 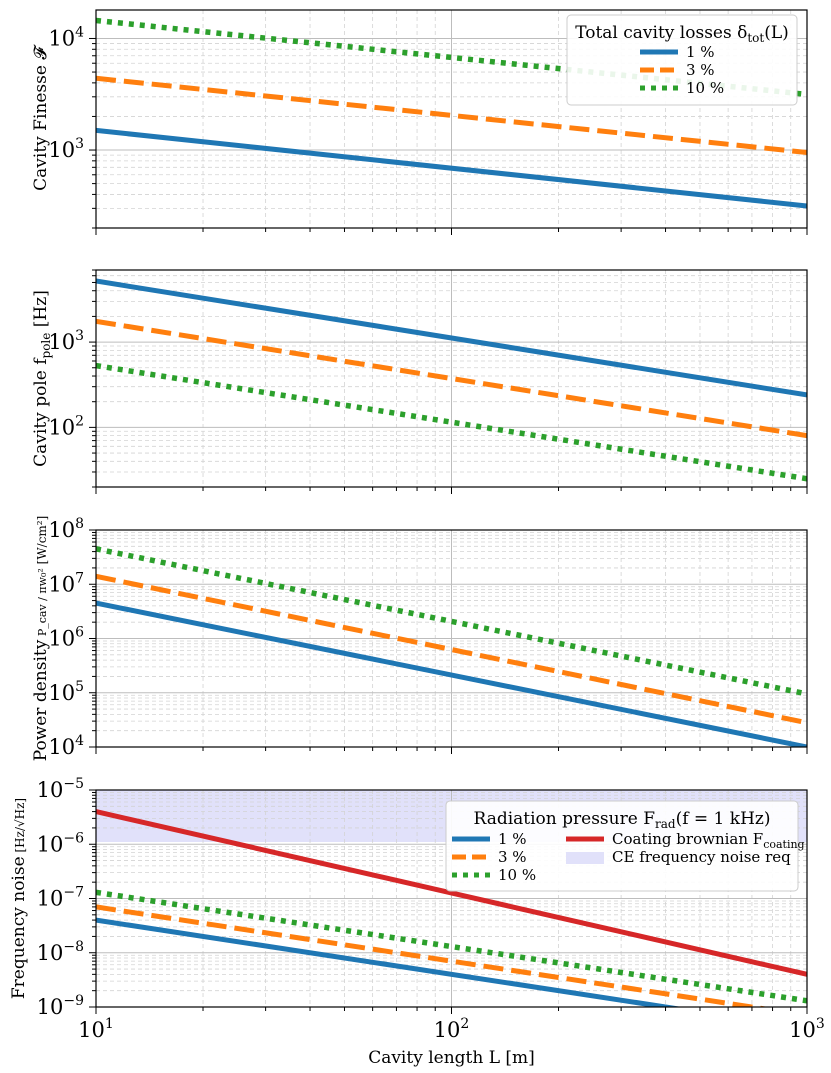 What do you see at coordinates (66, 583) in the screenshot?
I see `y-tick-label: 10⁷` at bounding box center [66, 583].